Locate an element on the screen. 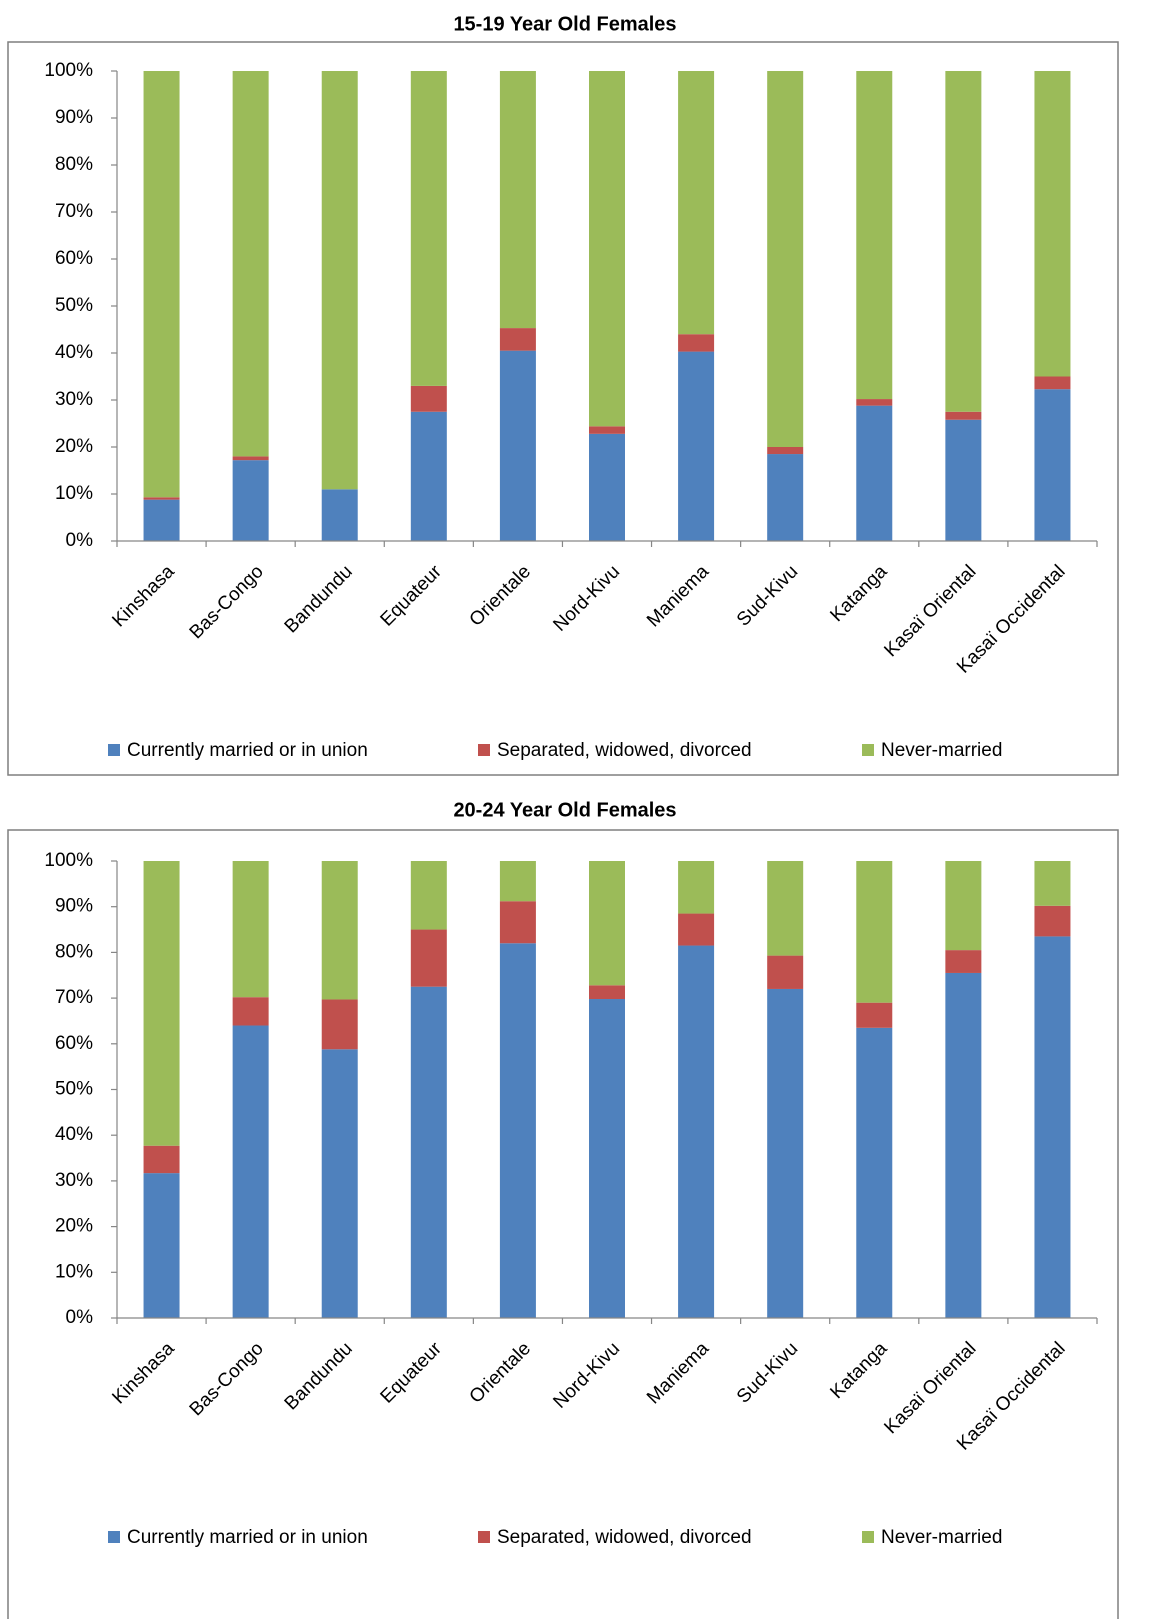 The width and height of the screenshot is (1153, 1619). y-tick-label: 20% is located at coordinates (74, 1226).